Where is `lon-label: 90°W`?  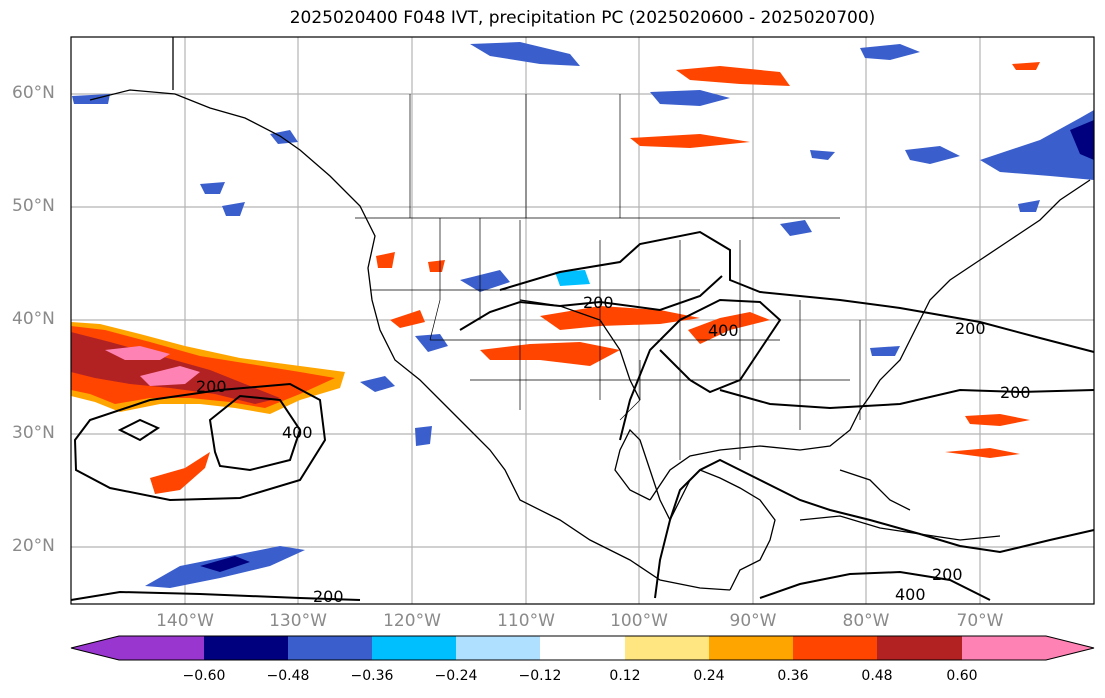
lon-label: 90°W is located at coordinates (753, 621).